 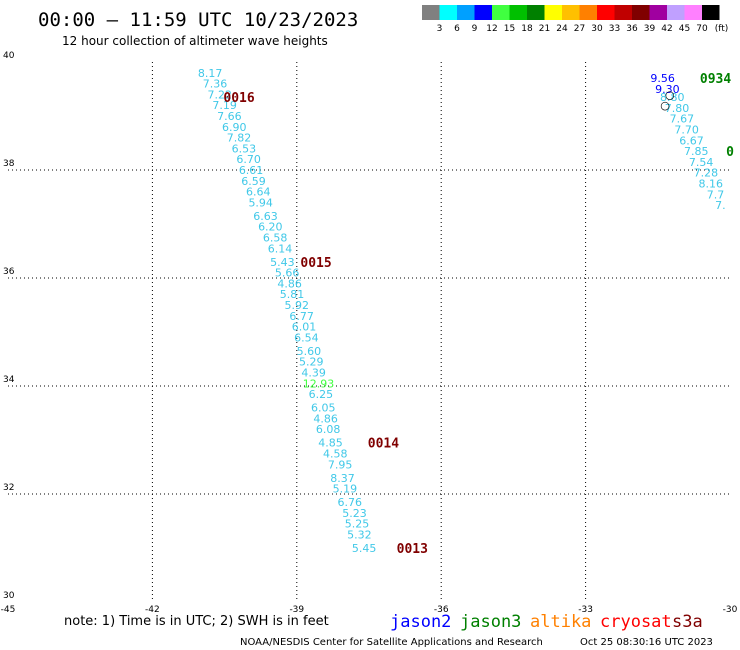 What do you see at coordinates (210, 73) in the screenshot?
I see `swh-value: 8.17` at bounding box center [210, 73].